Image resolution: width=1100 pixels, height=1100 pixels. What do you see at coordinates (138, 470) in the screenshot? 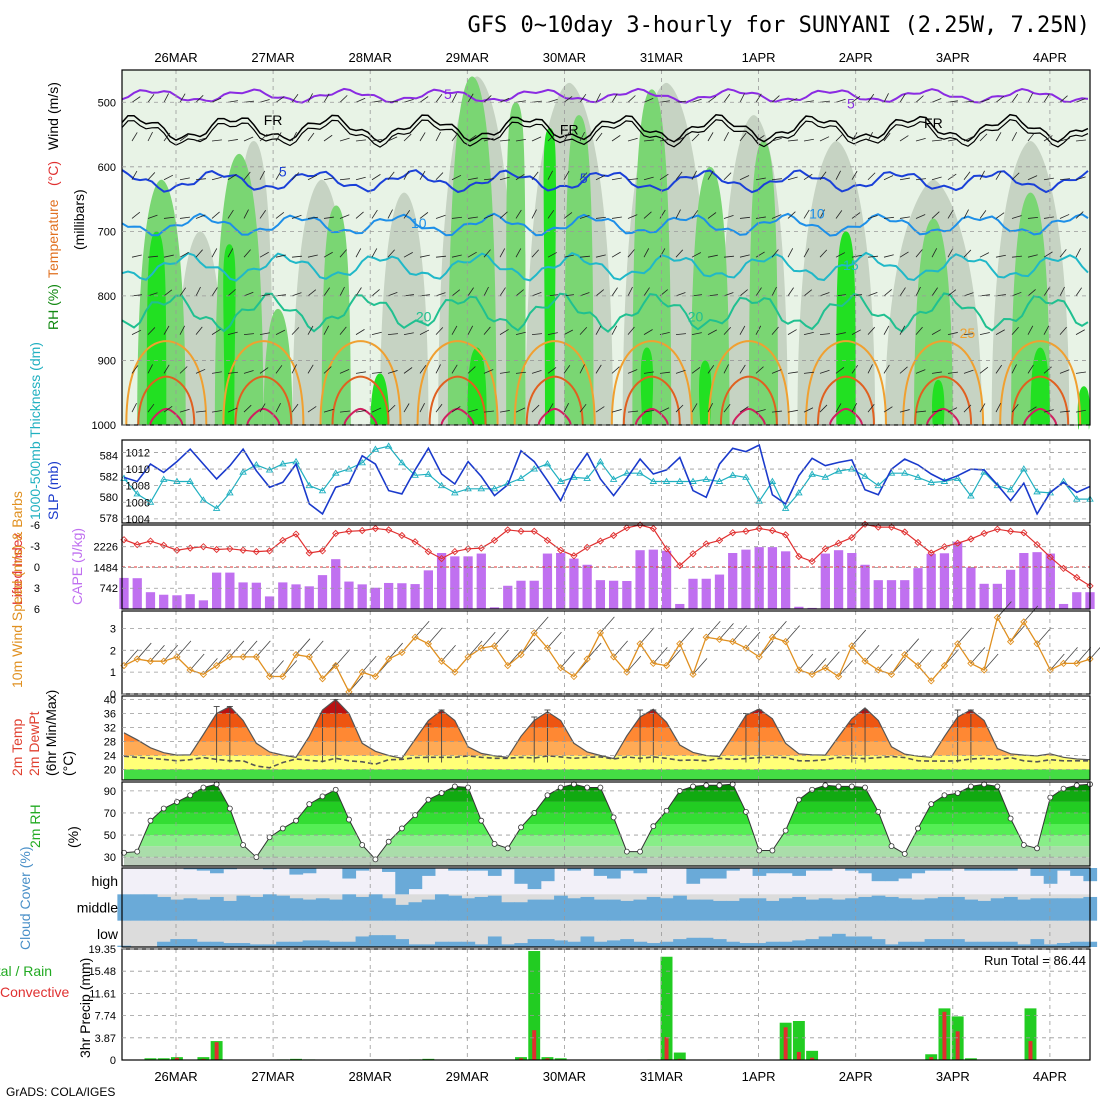
I see `slp-tick-label: 1010` at bounding box center [138, 470].